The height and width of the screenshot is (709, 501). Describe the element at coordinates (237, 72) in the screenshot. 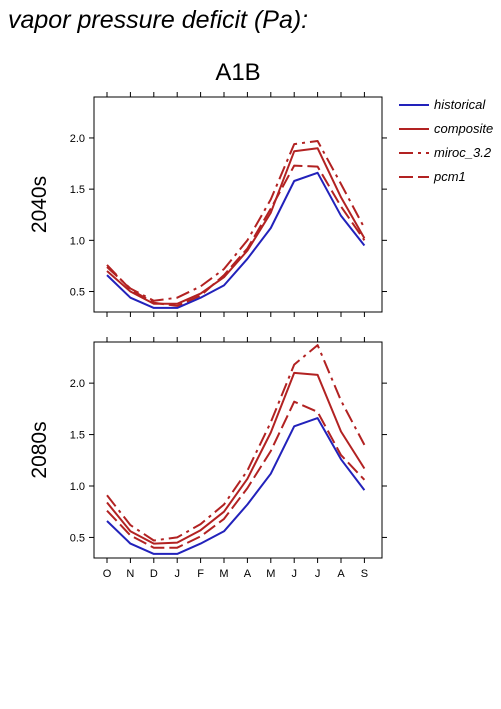

I see `panel-title: A1B` at that location.